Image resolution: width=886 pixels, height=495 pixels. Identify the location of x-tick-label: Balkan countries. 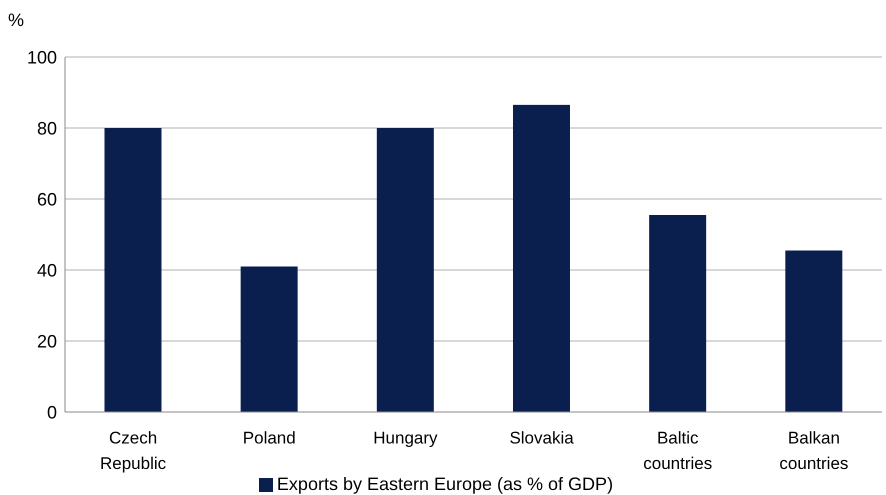
(813, 450).